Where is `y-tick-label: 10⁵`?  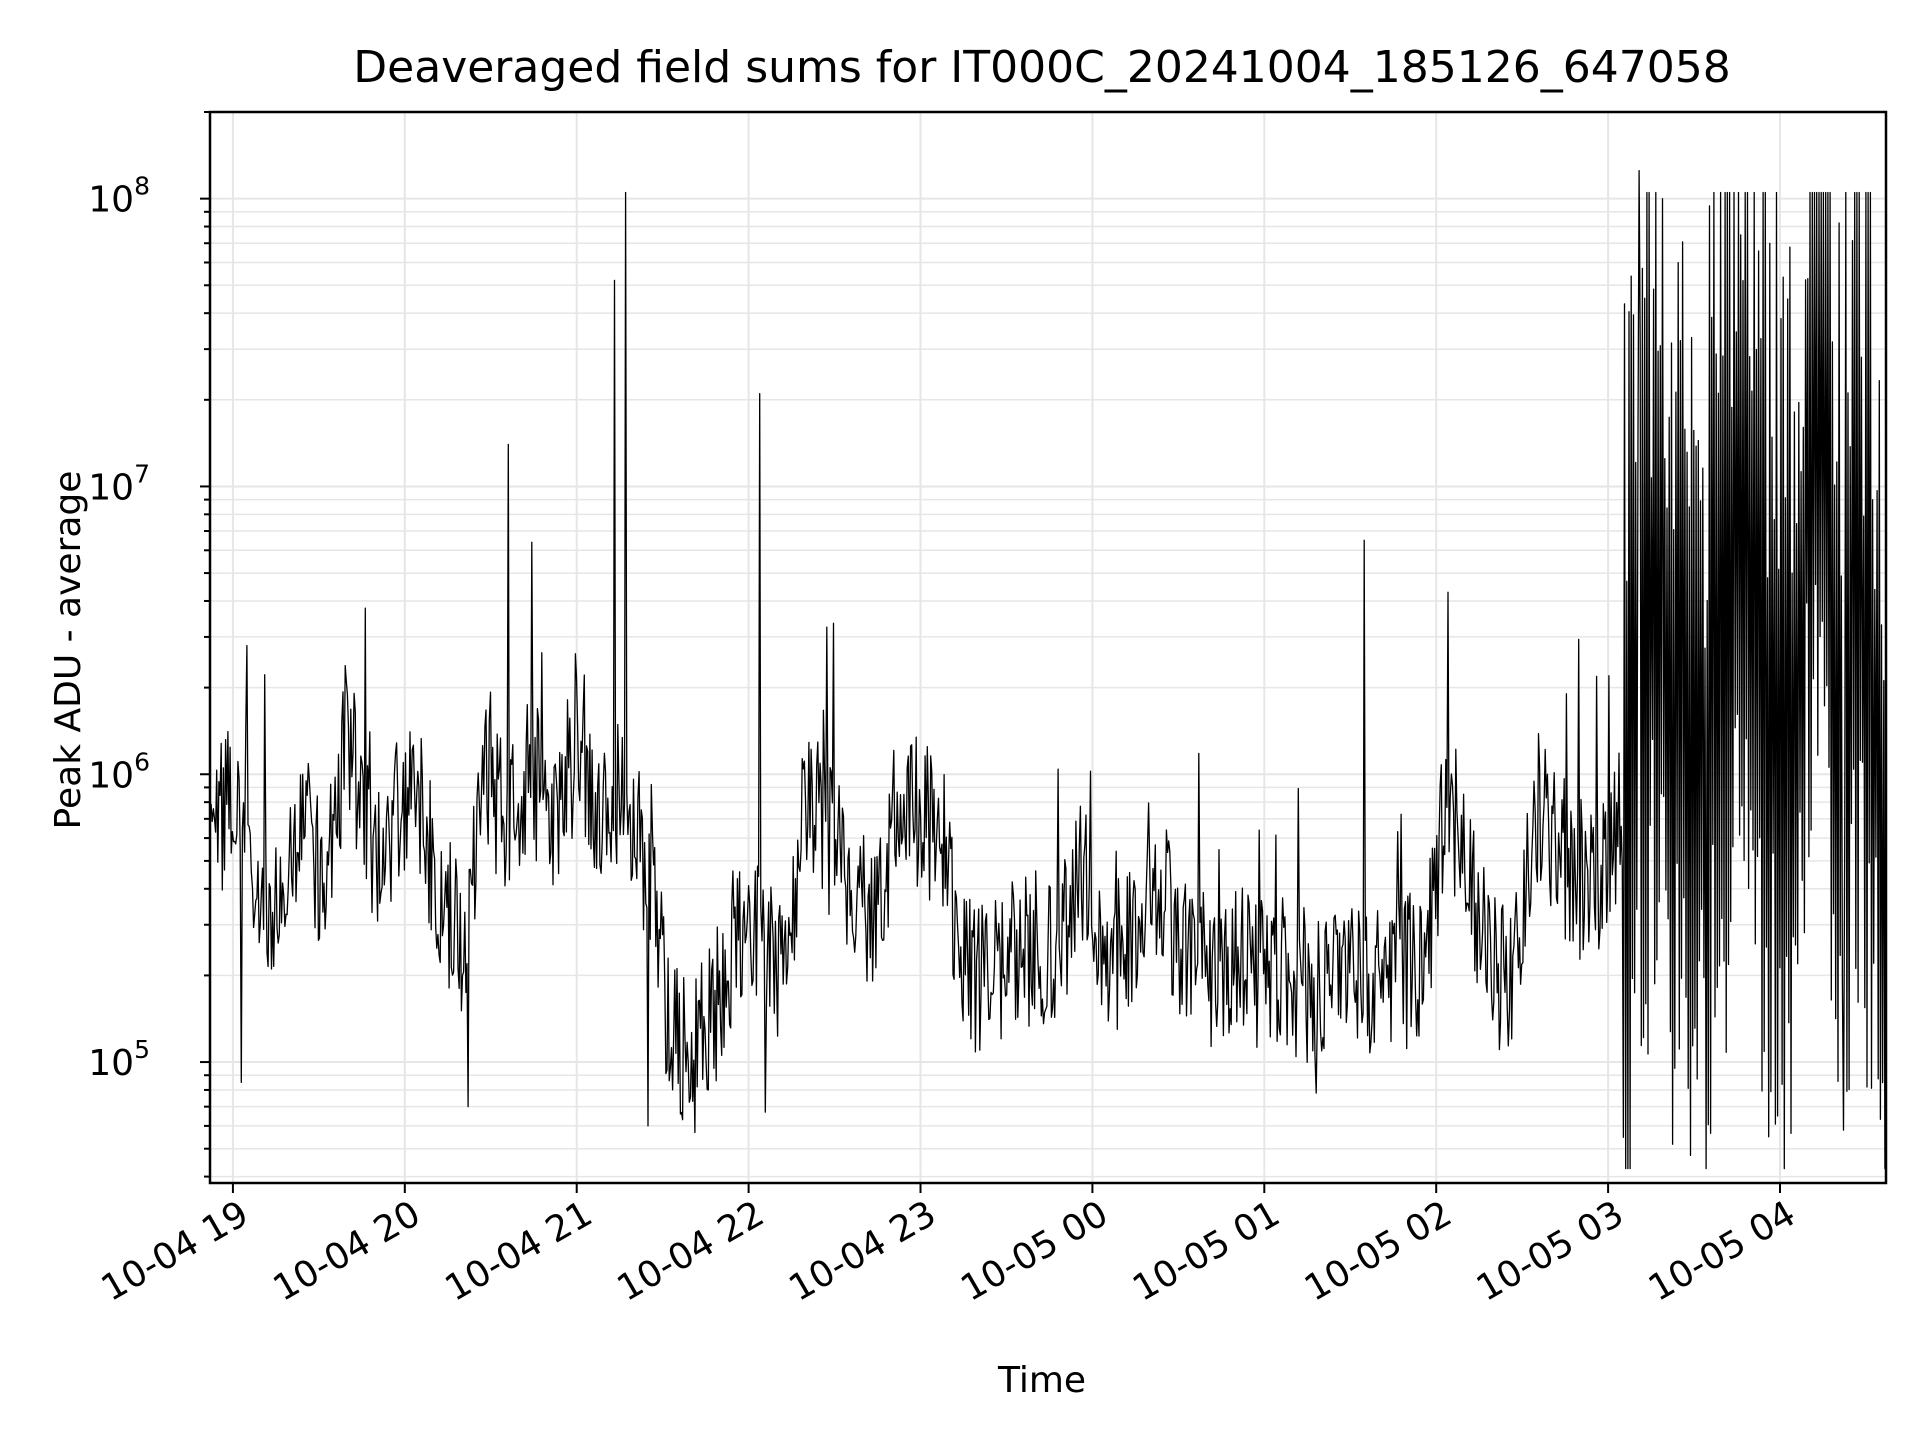 y-tick-label: 10⁵ is located at coordinates (119, 1059).